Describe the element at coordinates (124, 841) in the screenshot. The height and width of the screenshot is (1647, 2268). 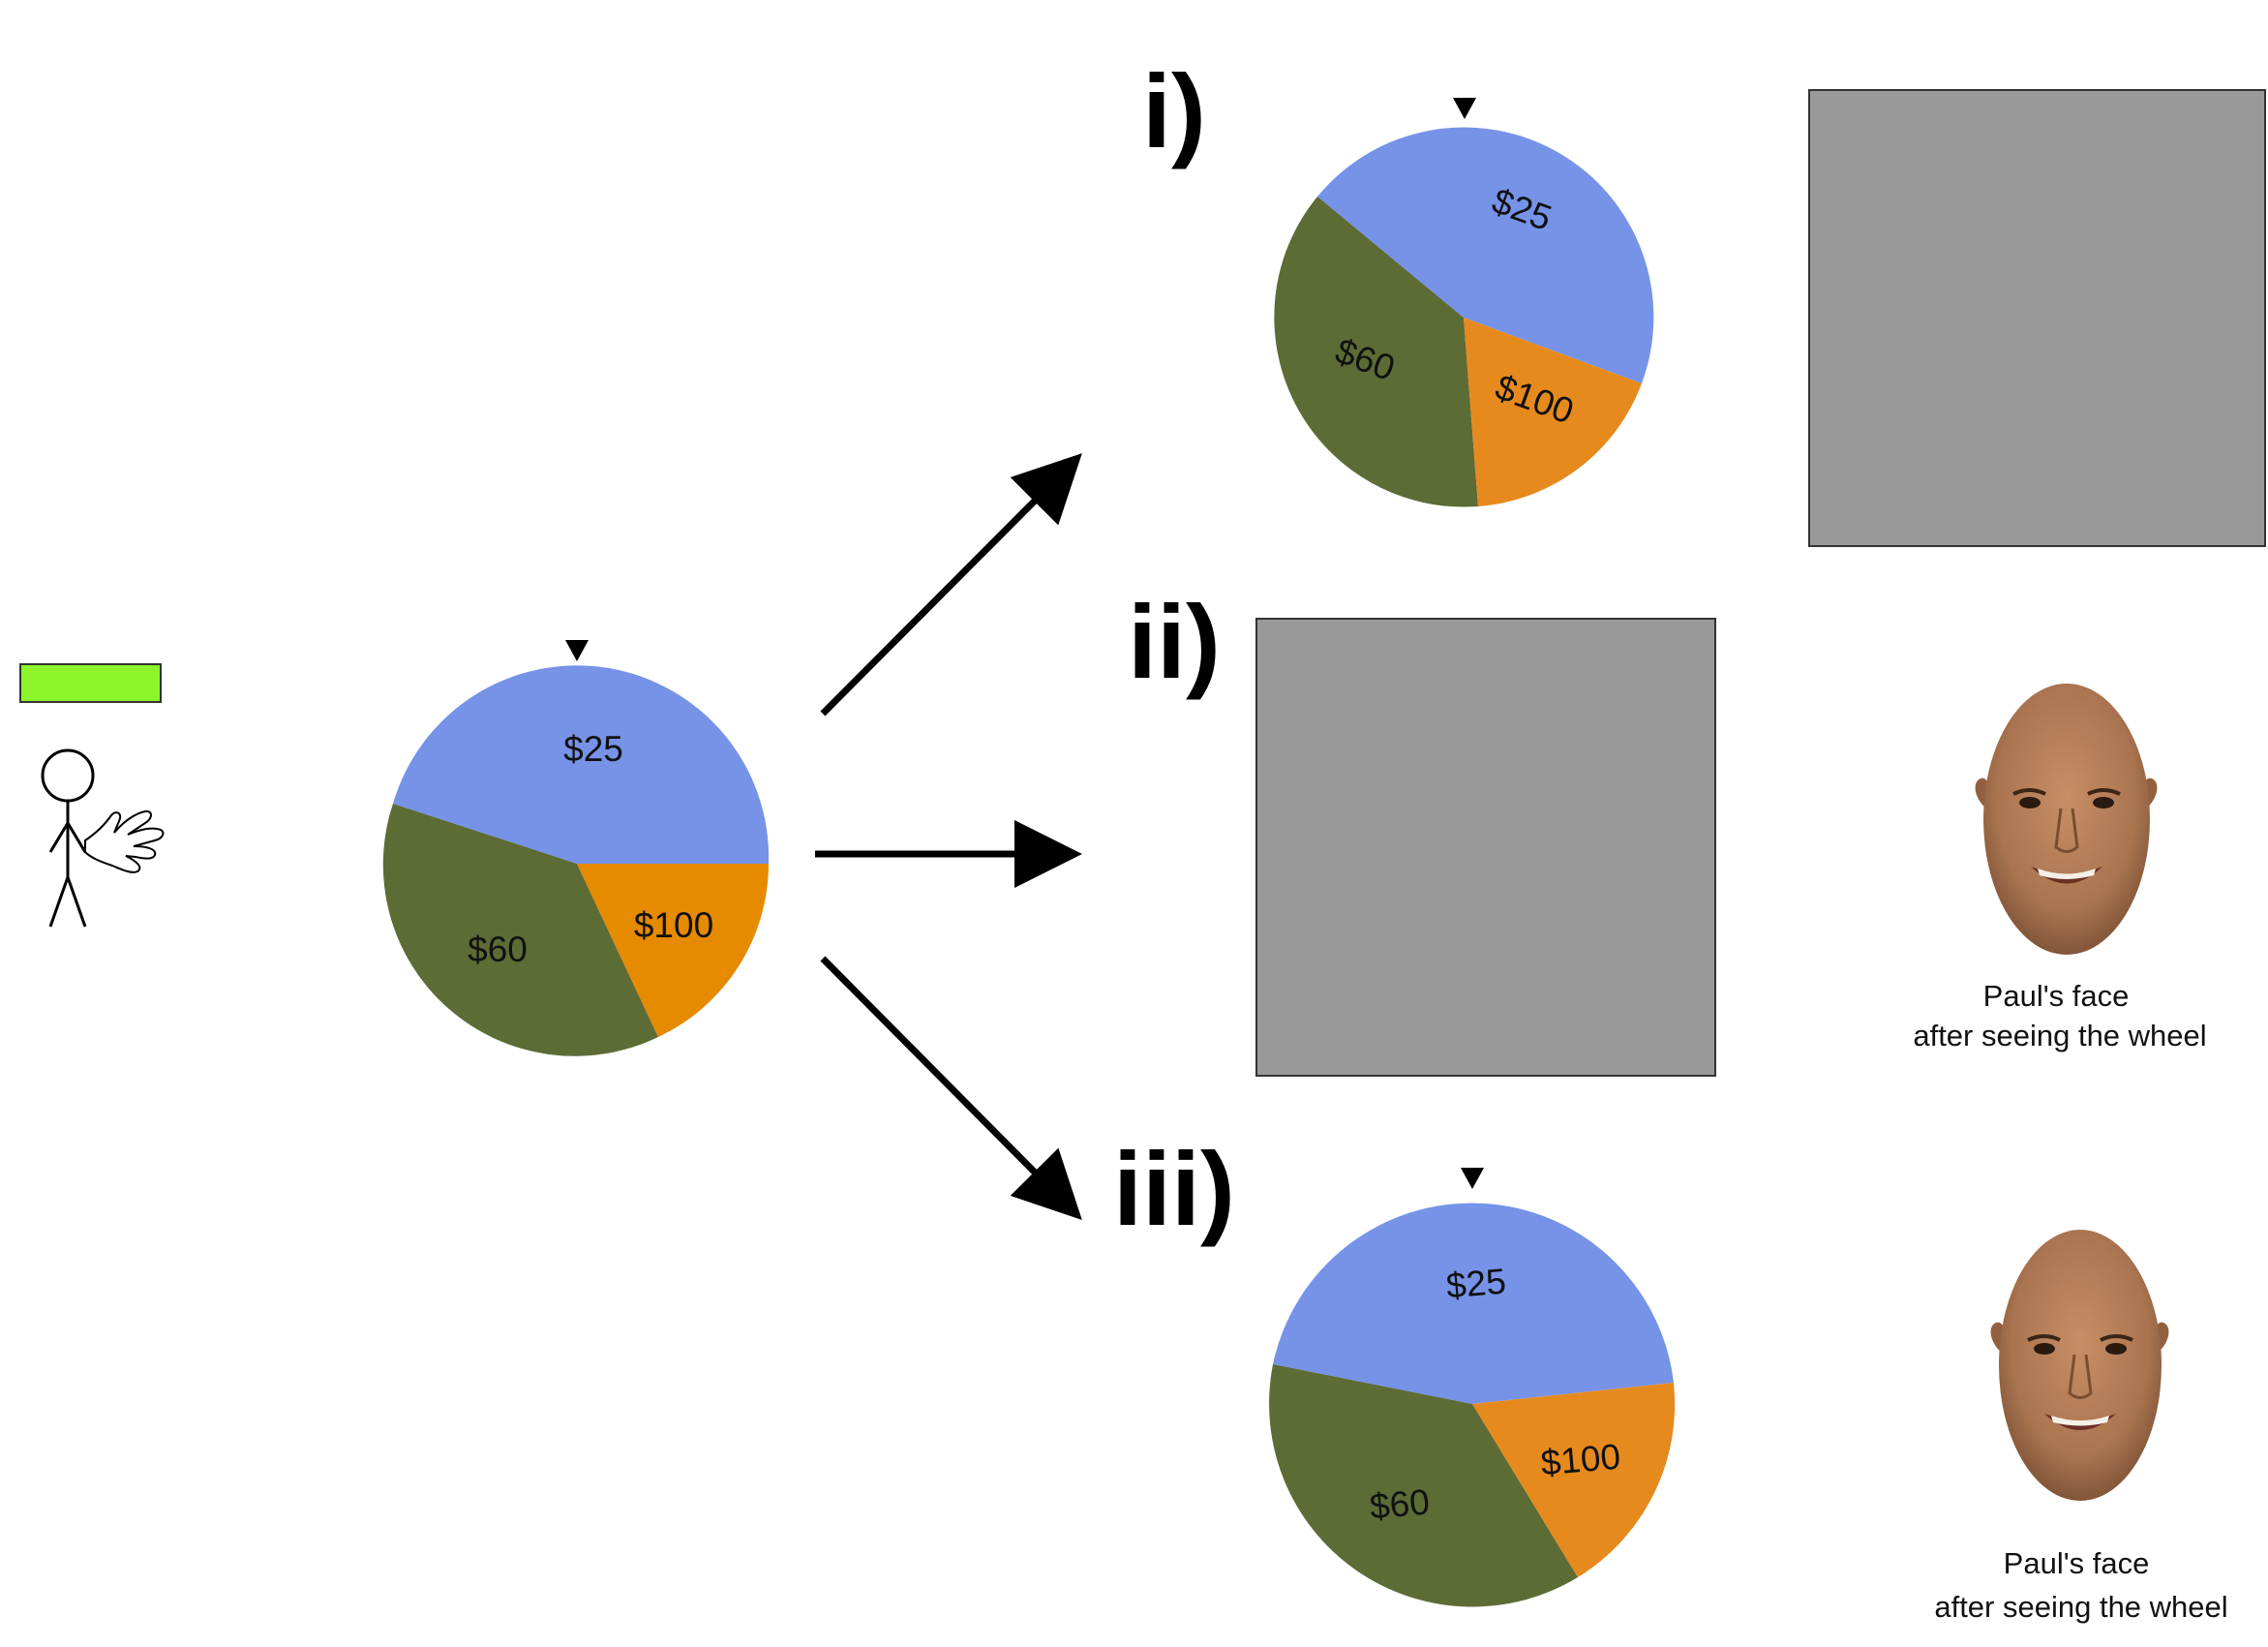
I see `hand-icon` at that location.